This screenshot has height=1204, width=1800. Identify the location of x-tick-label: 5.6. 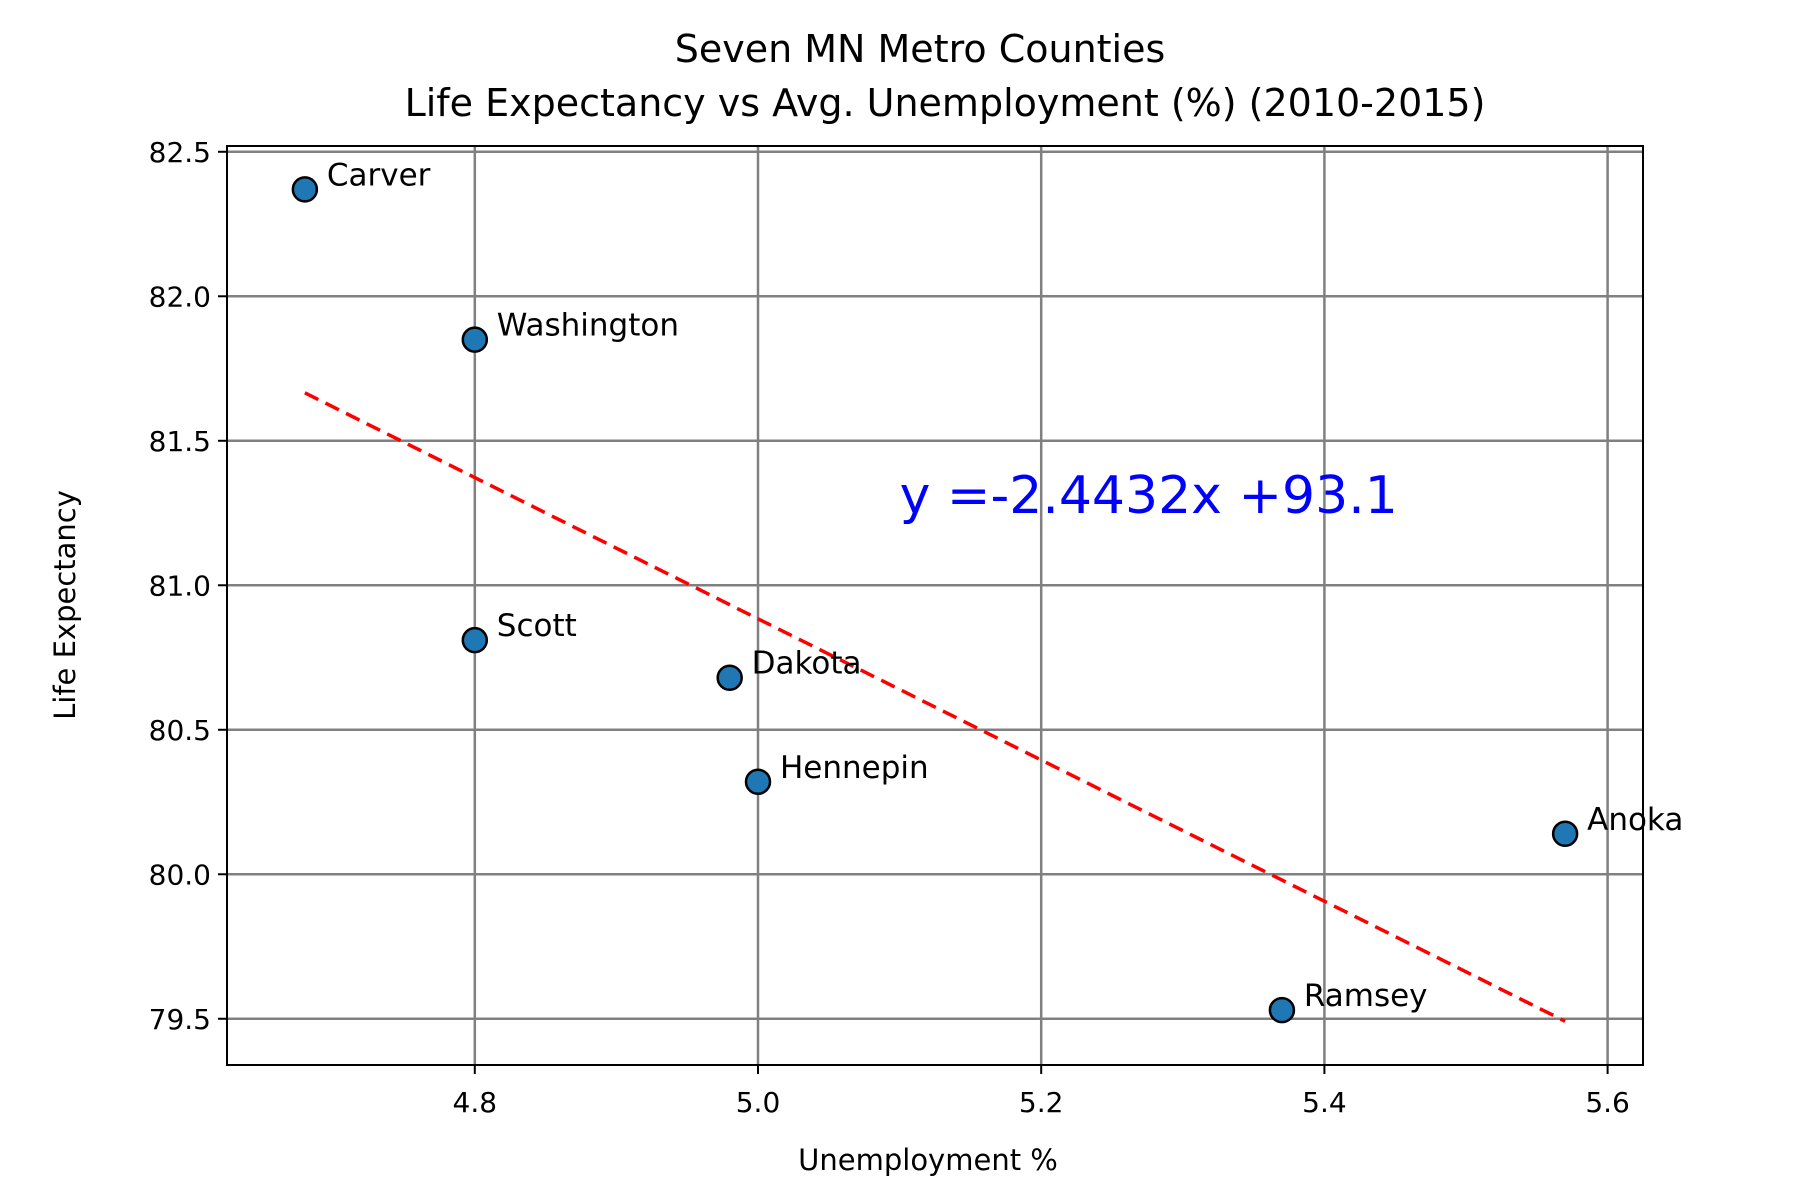
(1607, 1102).